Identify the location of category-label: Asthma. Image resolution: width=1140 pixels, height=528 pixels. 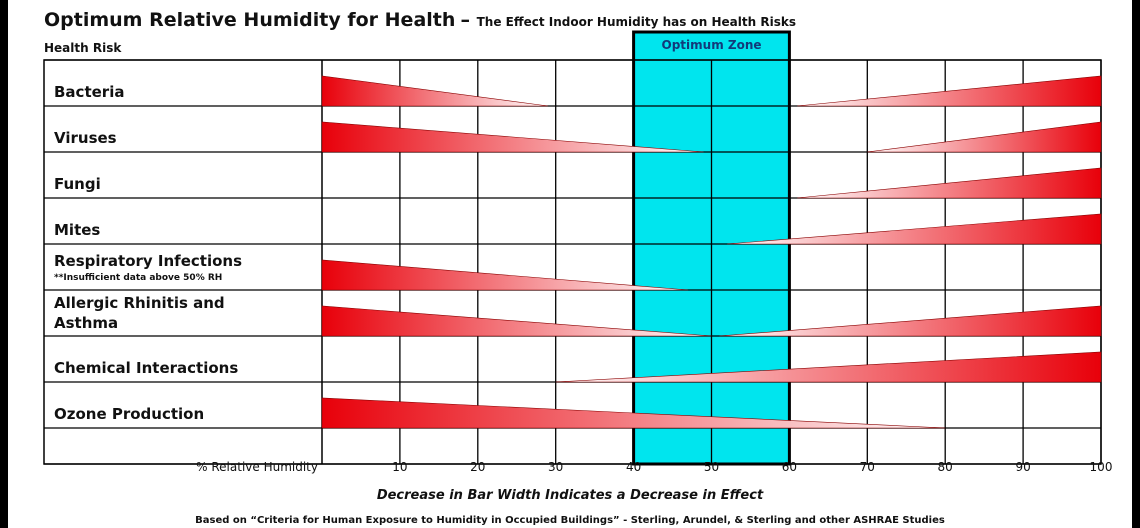
(86, 323).